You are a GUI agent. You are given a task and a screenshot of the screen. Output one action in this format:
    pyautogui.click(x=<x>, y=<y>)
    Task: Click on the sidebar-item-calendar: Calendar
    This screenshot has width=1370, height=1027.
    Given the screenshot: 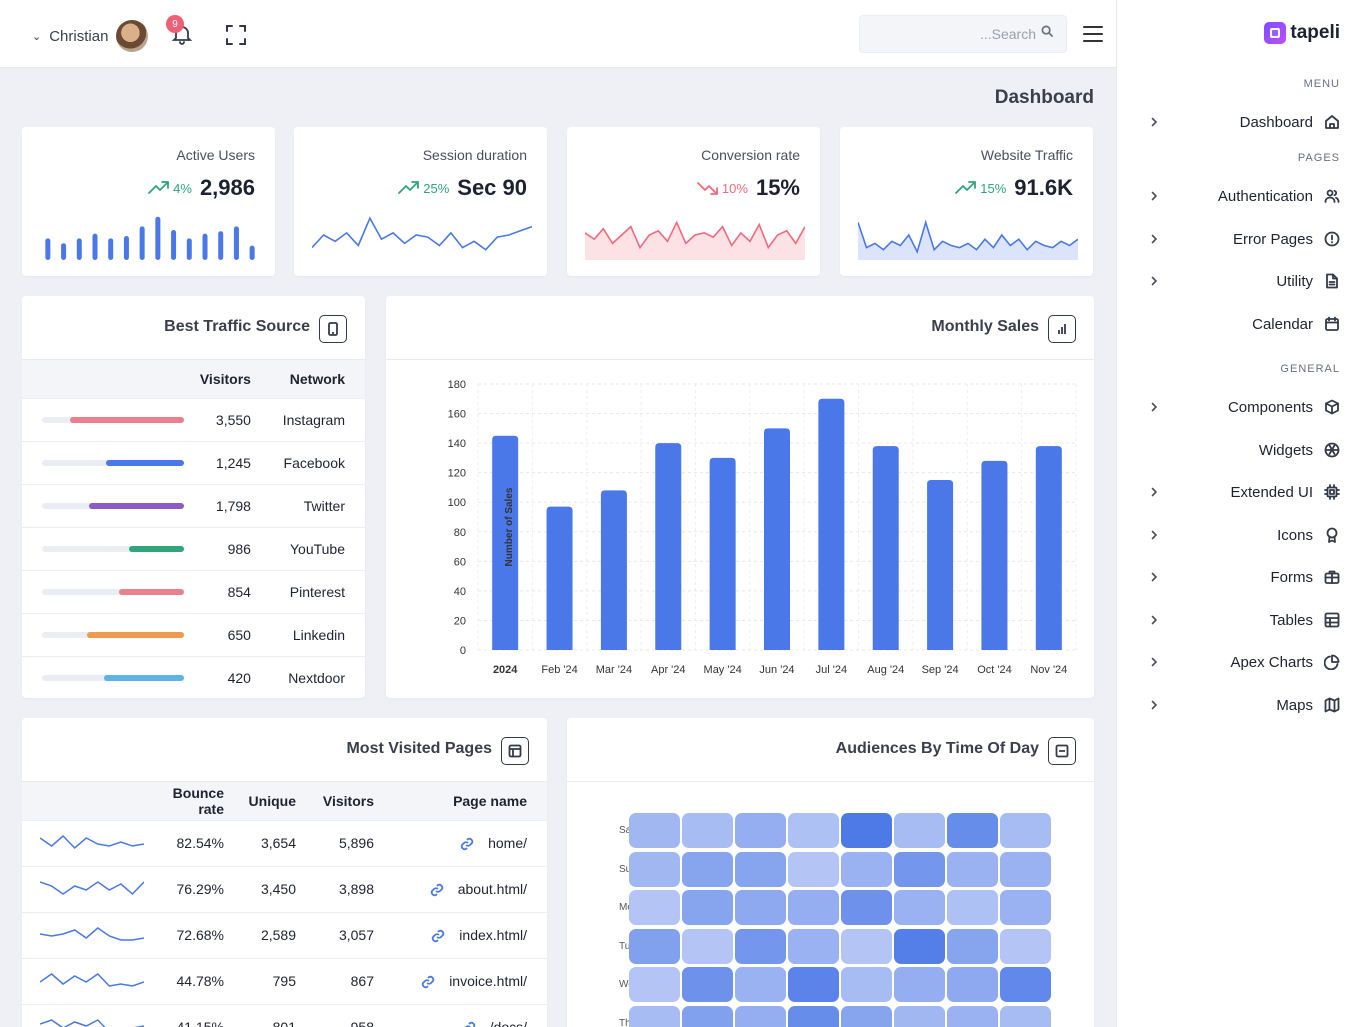 What is the action you would take?
    pyautogui.click(x=1243, y=324)
    